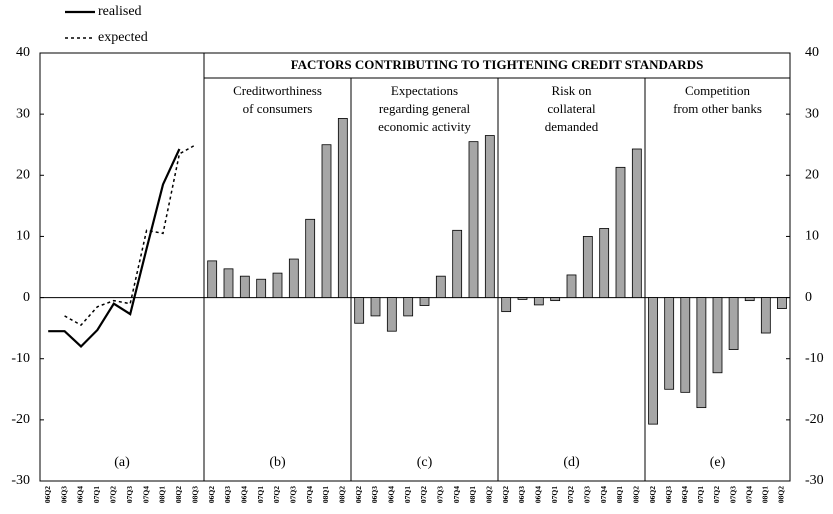 The height and width of the screenshot is (514, 833). Describe the element at coordinates (20, 480) in the screenshot. I see `y-tick-label: -30` at that location.